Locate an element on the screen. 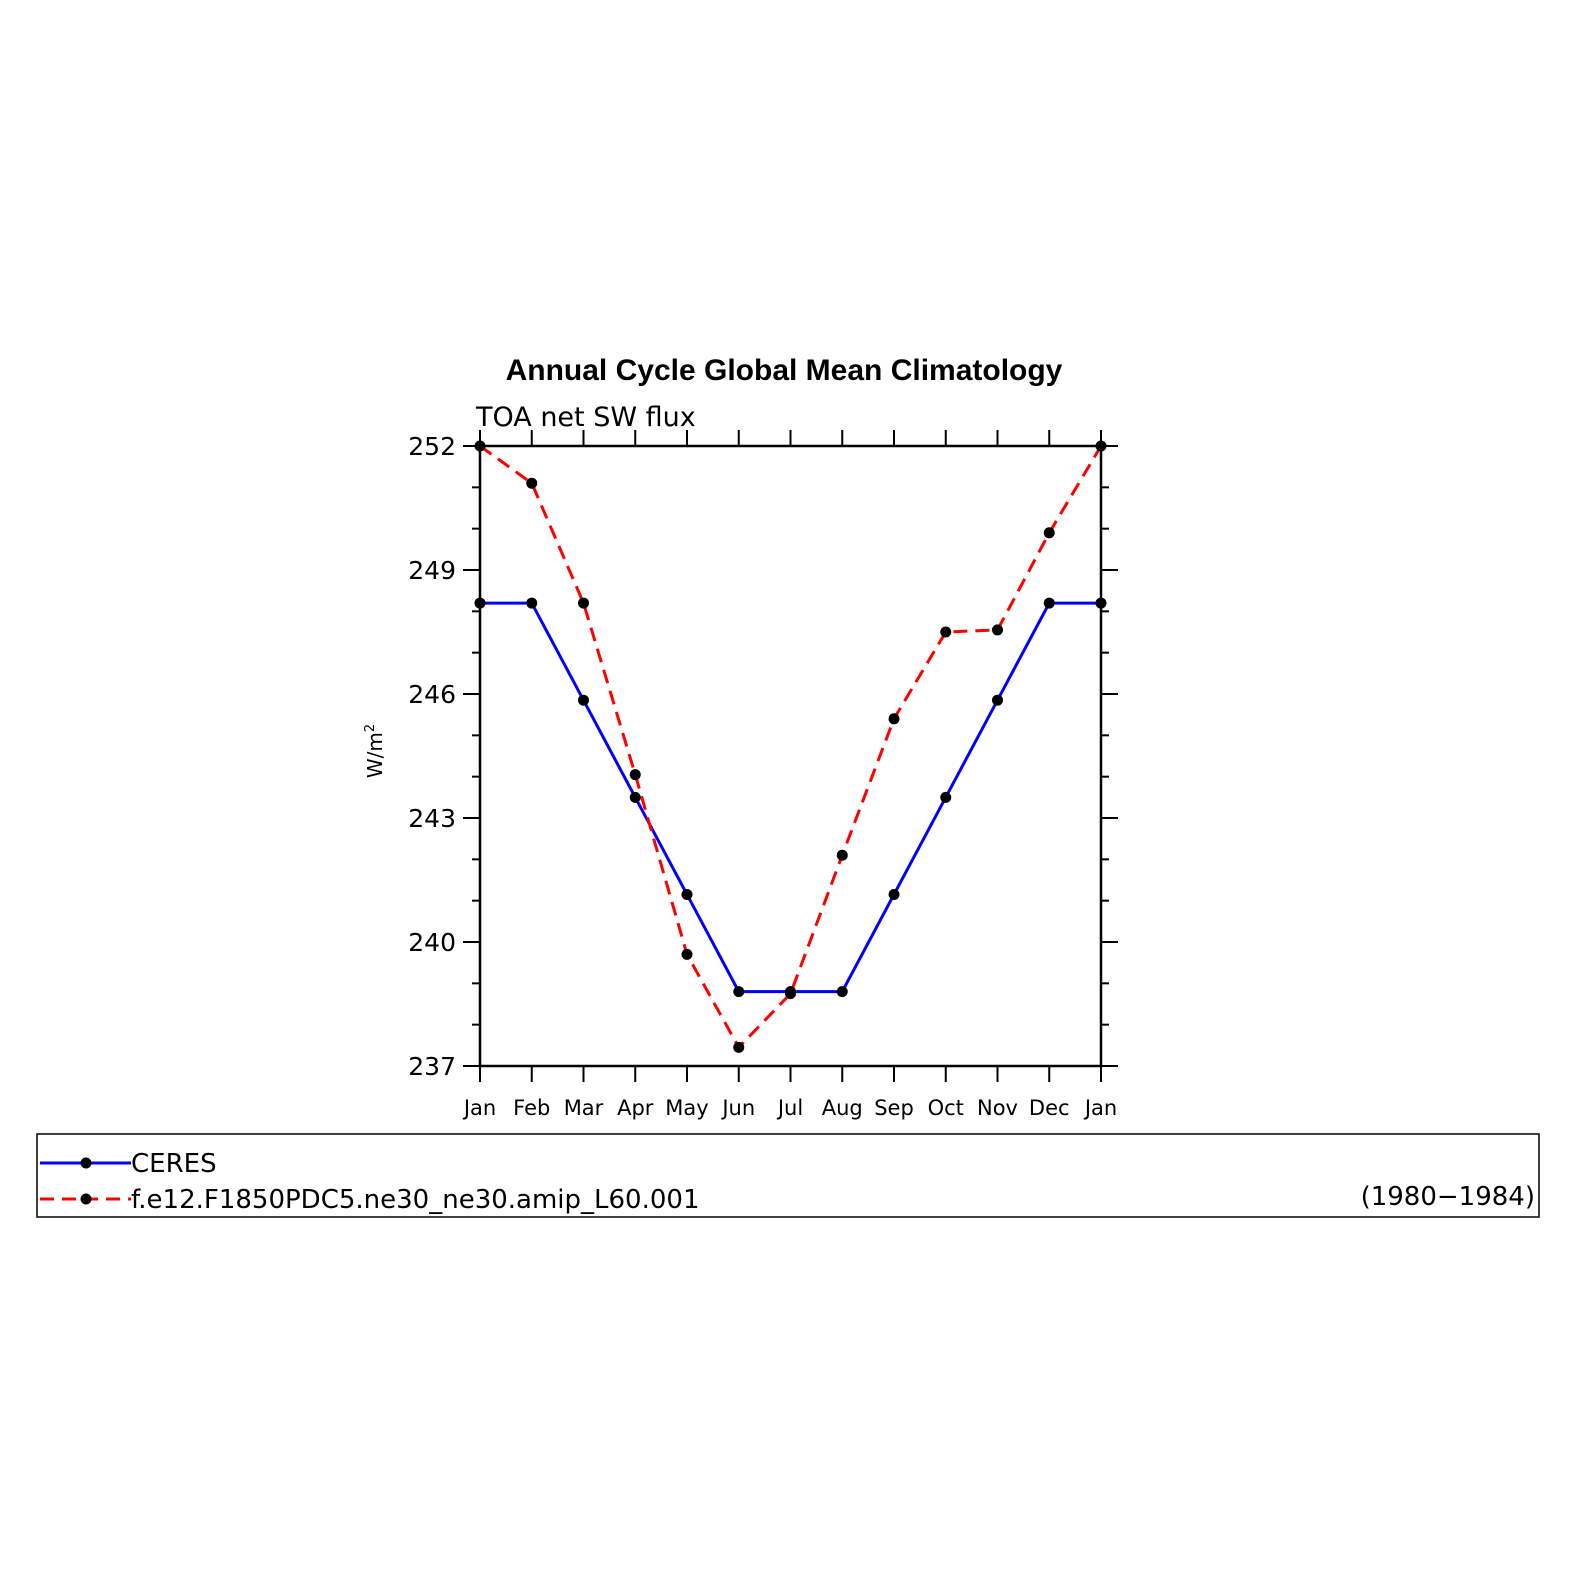  y-tick-label: 237 is located at coordinates (432, 1066).